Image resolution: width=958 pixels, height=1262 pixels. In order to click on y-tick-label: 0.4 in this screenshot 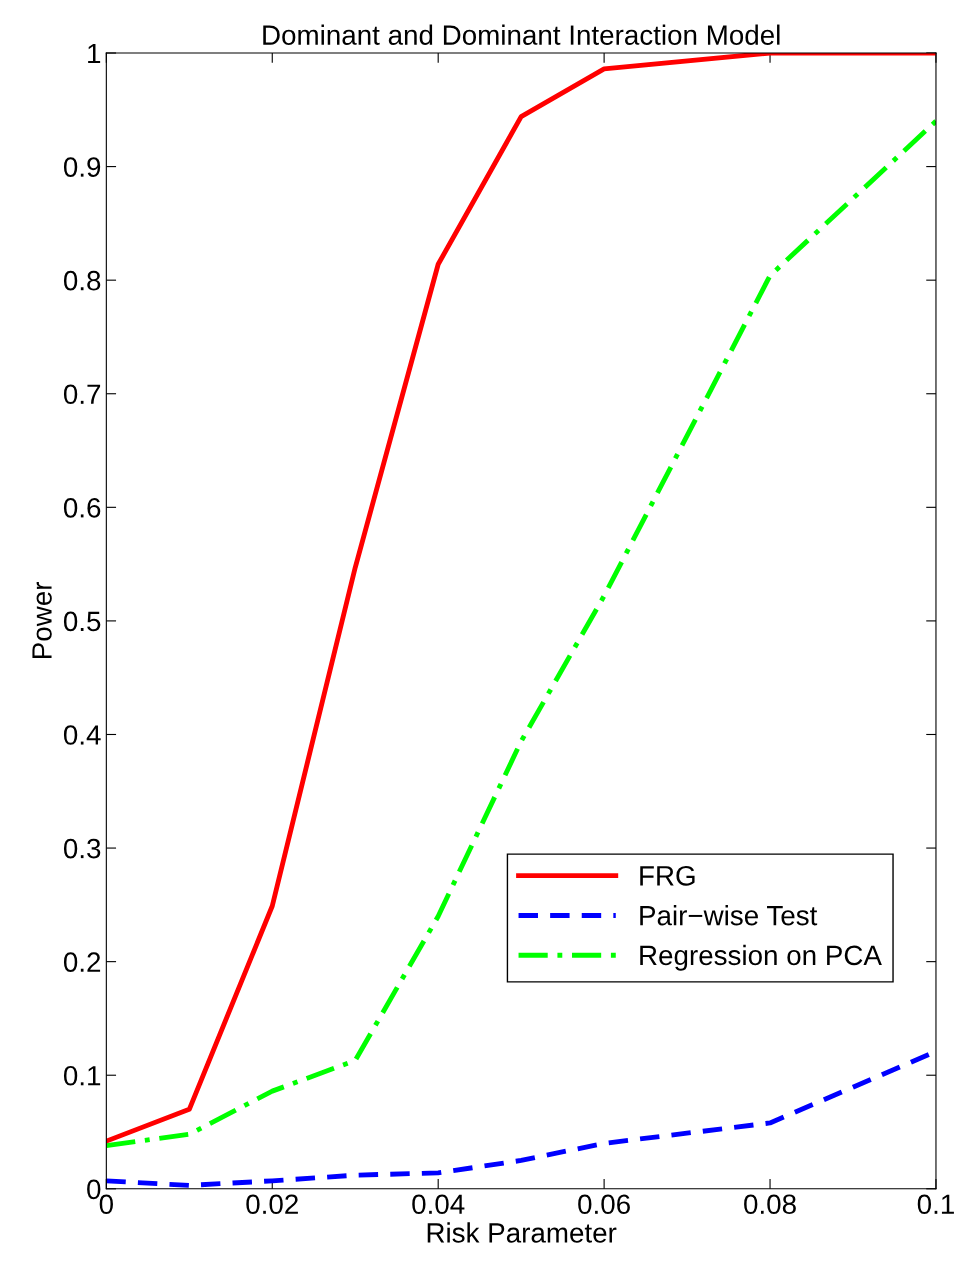, I will do `click(82, 735)`.